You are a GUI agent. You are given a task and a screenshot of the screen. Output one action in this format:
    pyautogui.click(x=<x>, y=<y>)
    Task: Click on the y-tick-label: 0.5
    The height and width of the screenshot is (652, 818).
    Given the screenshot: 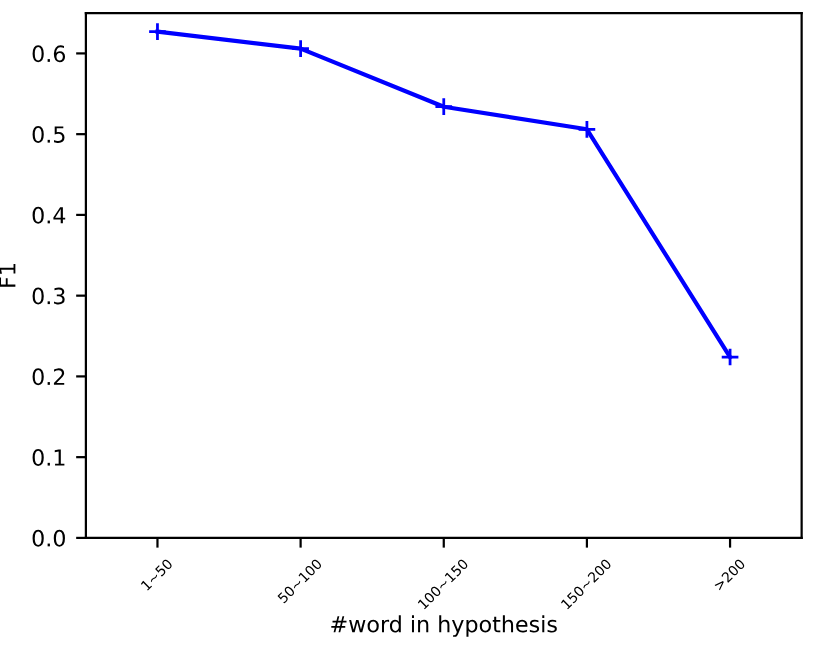 What is the action you would take?
    pyautogui.click(x=48, y=134)
    